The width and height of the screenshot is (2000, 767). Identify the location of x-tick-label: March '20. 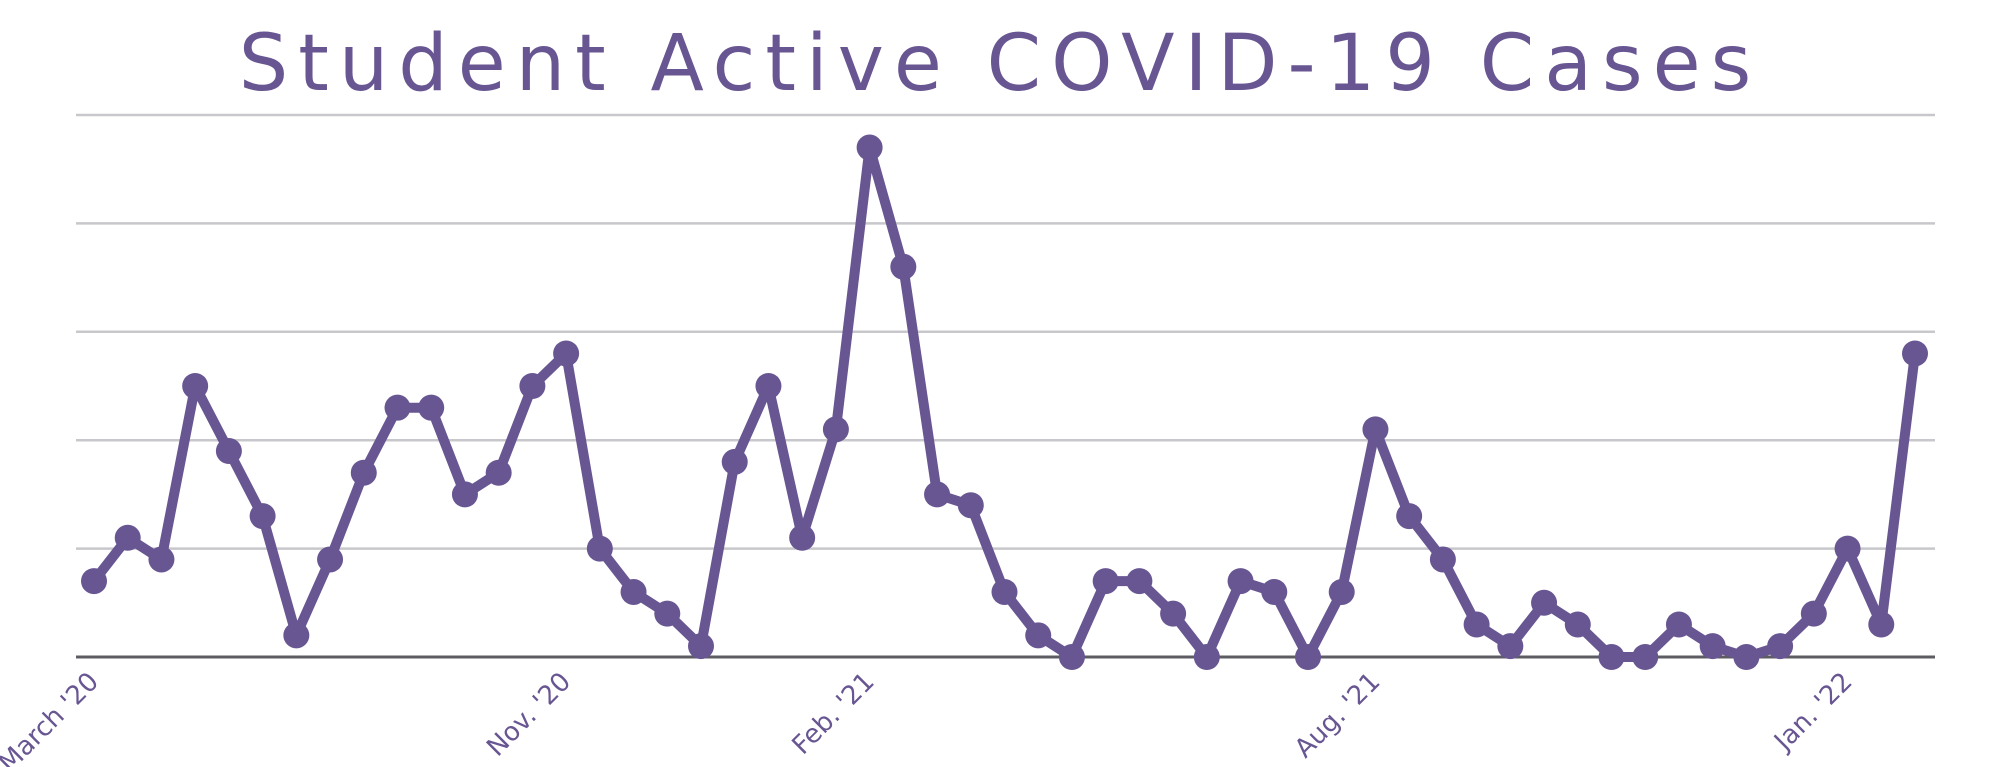
(52, 717).